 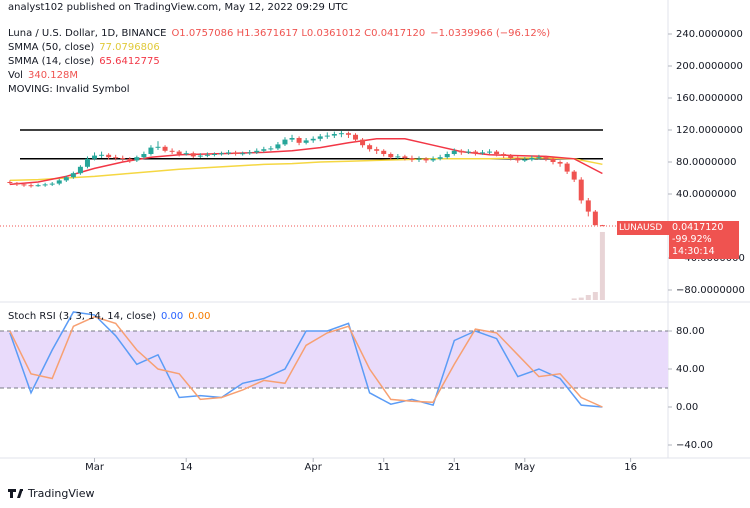 I want to click on price-change: −1.0339966 (−96.12%), so click(x=490, y=33).